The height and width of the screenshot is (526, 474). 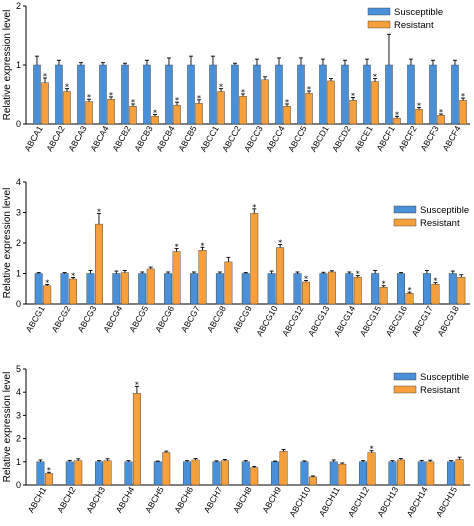 I want to click on bar-susceptible-abcg12, so click(x=297, y=289).